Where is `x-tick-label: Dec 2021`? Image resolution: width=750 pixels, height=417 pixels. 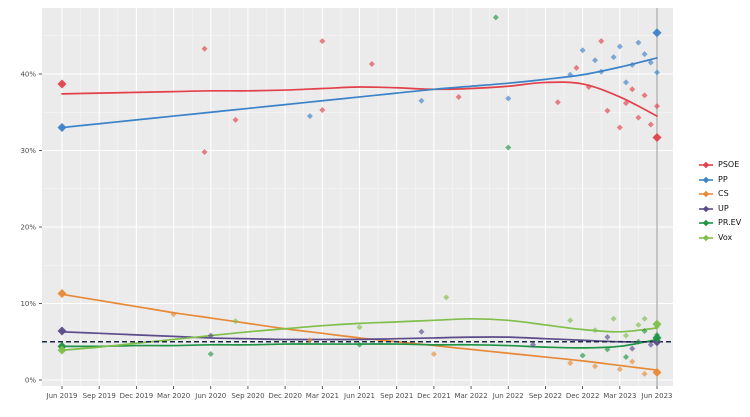
x-tick-label: Dec 2021 is located at coordinates (434, 396).